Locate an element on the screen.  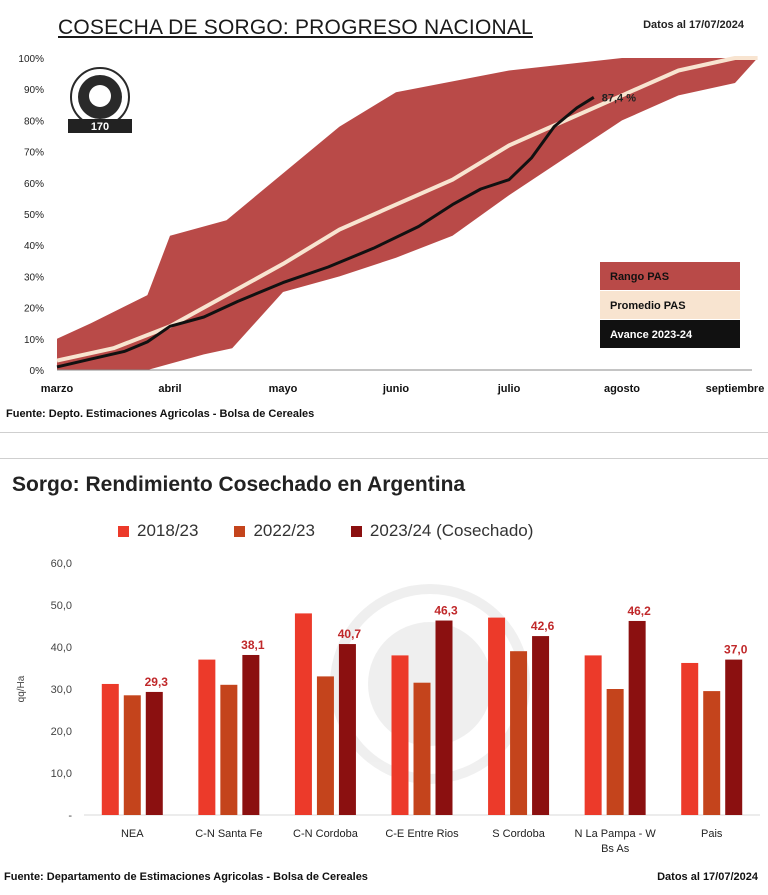
bar-group: 37,0 is located at coordinates (714, 729).